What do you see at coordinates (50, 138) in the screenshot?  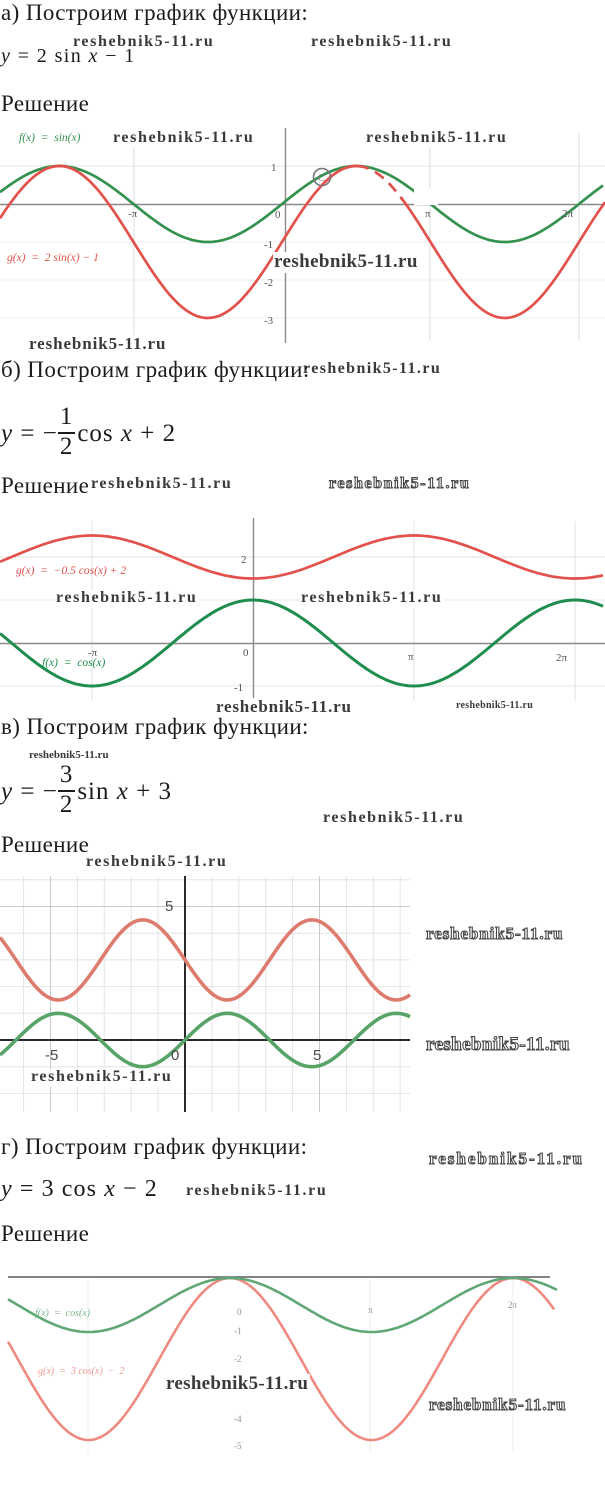 I see `svg-text: f(x) = sin(x)` at bounding box center [50, 138].